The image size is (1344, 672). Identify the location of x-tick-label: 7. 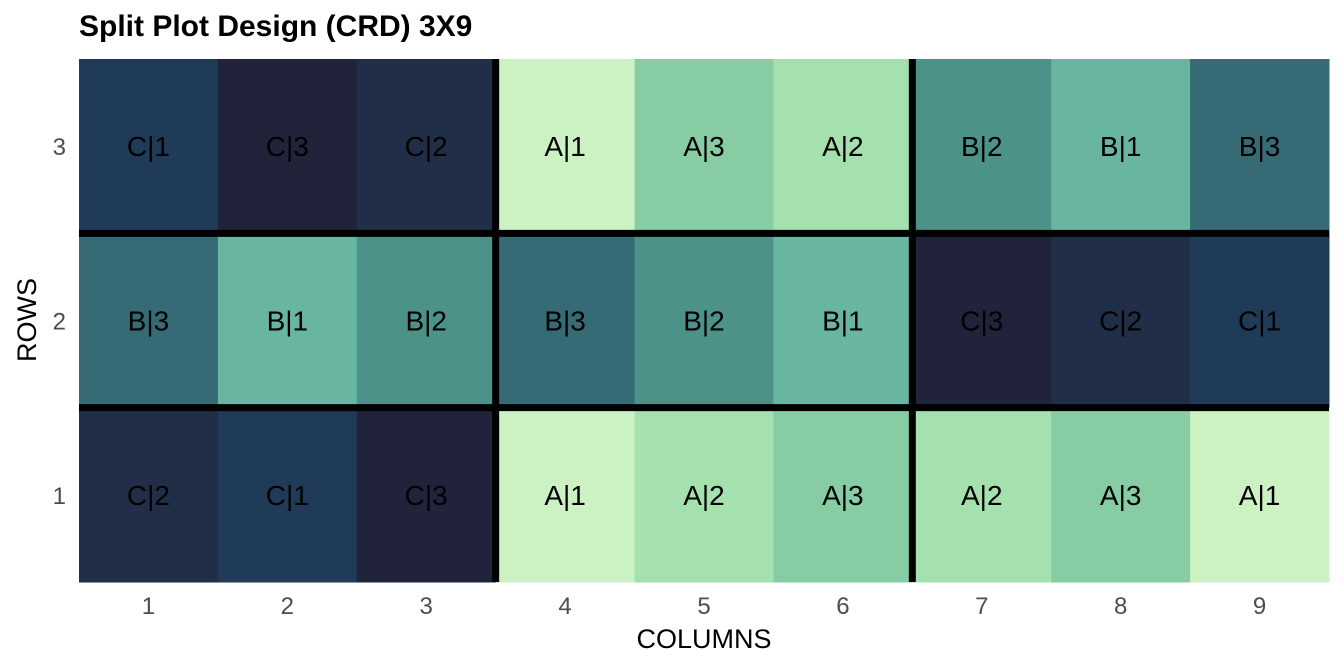
(981, 606).